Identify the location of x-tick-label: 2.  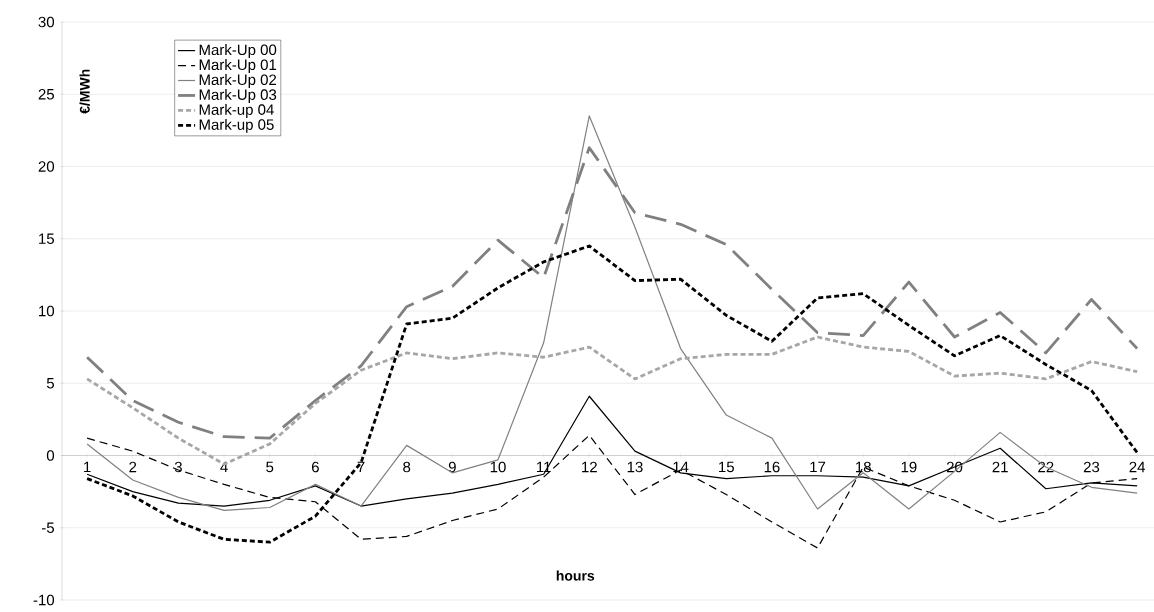
(133, 467).